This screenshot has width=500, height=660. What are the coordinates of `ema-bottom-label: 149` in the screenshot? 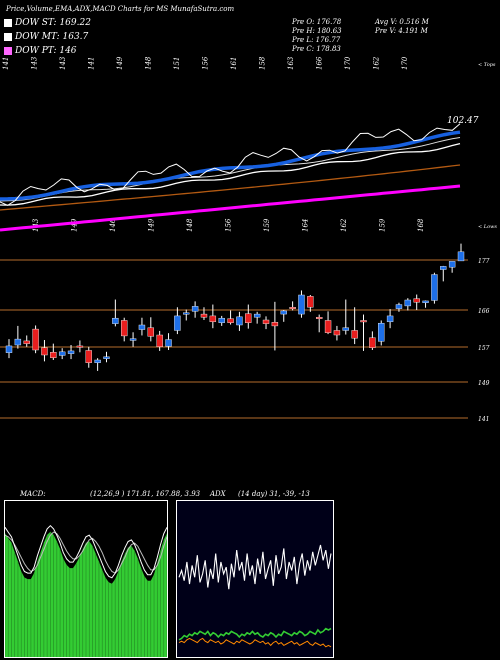 It's located at (75, 225).